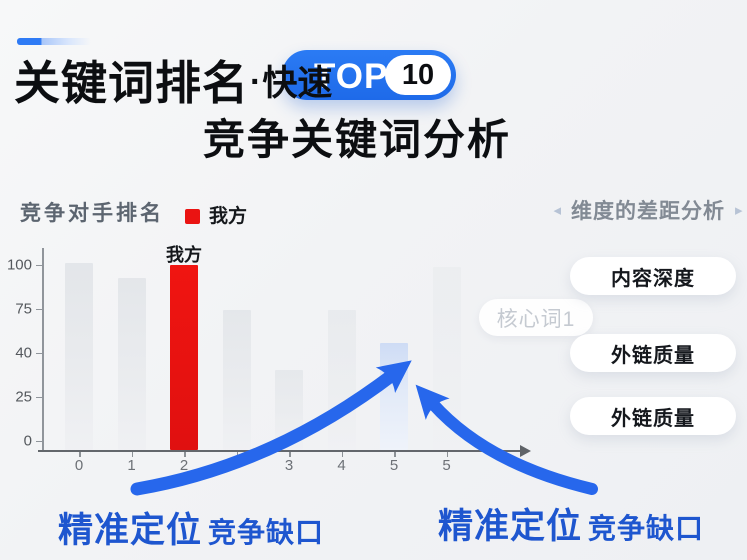  I want to click on chevron-right-icon: ▸, so click(739, 210).